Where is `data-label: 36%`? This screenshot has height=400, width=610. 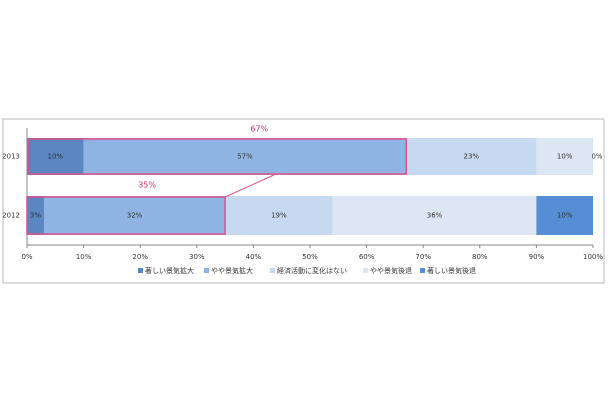 data-label: 36% is located at coordinates (435, 216).